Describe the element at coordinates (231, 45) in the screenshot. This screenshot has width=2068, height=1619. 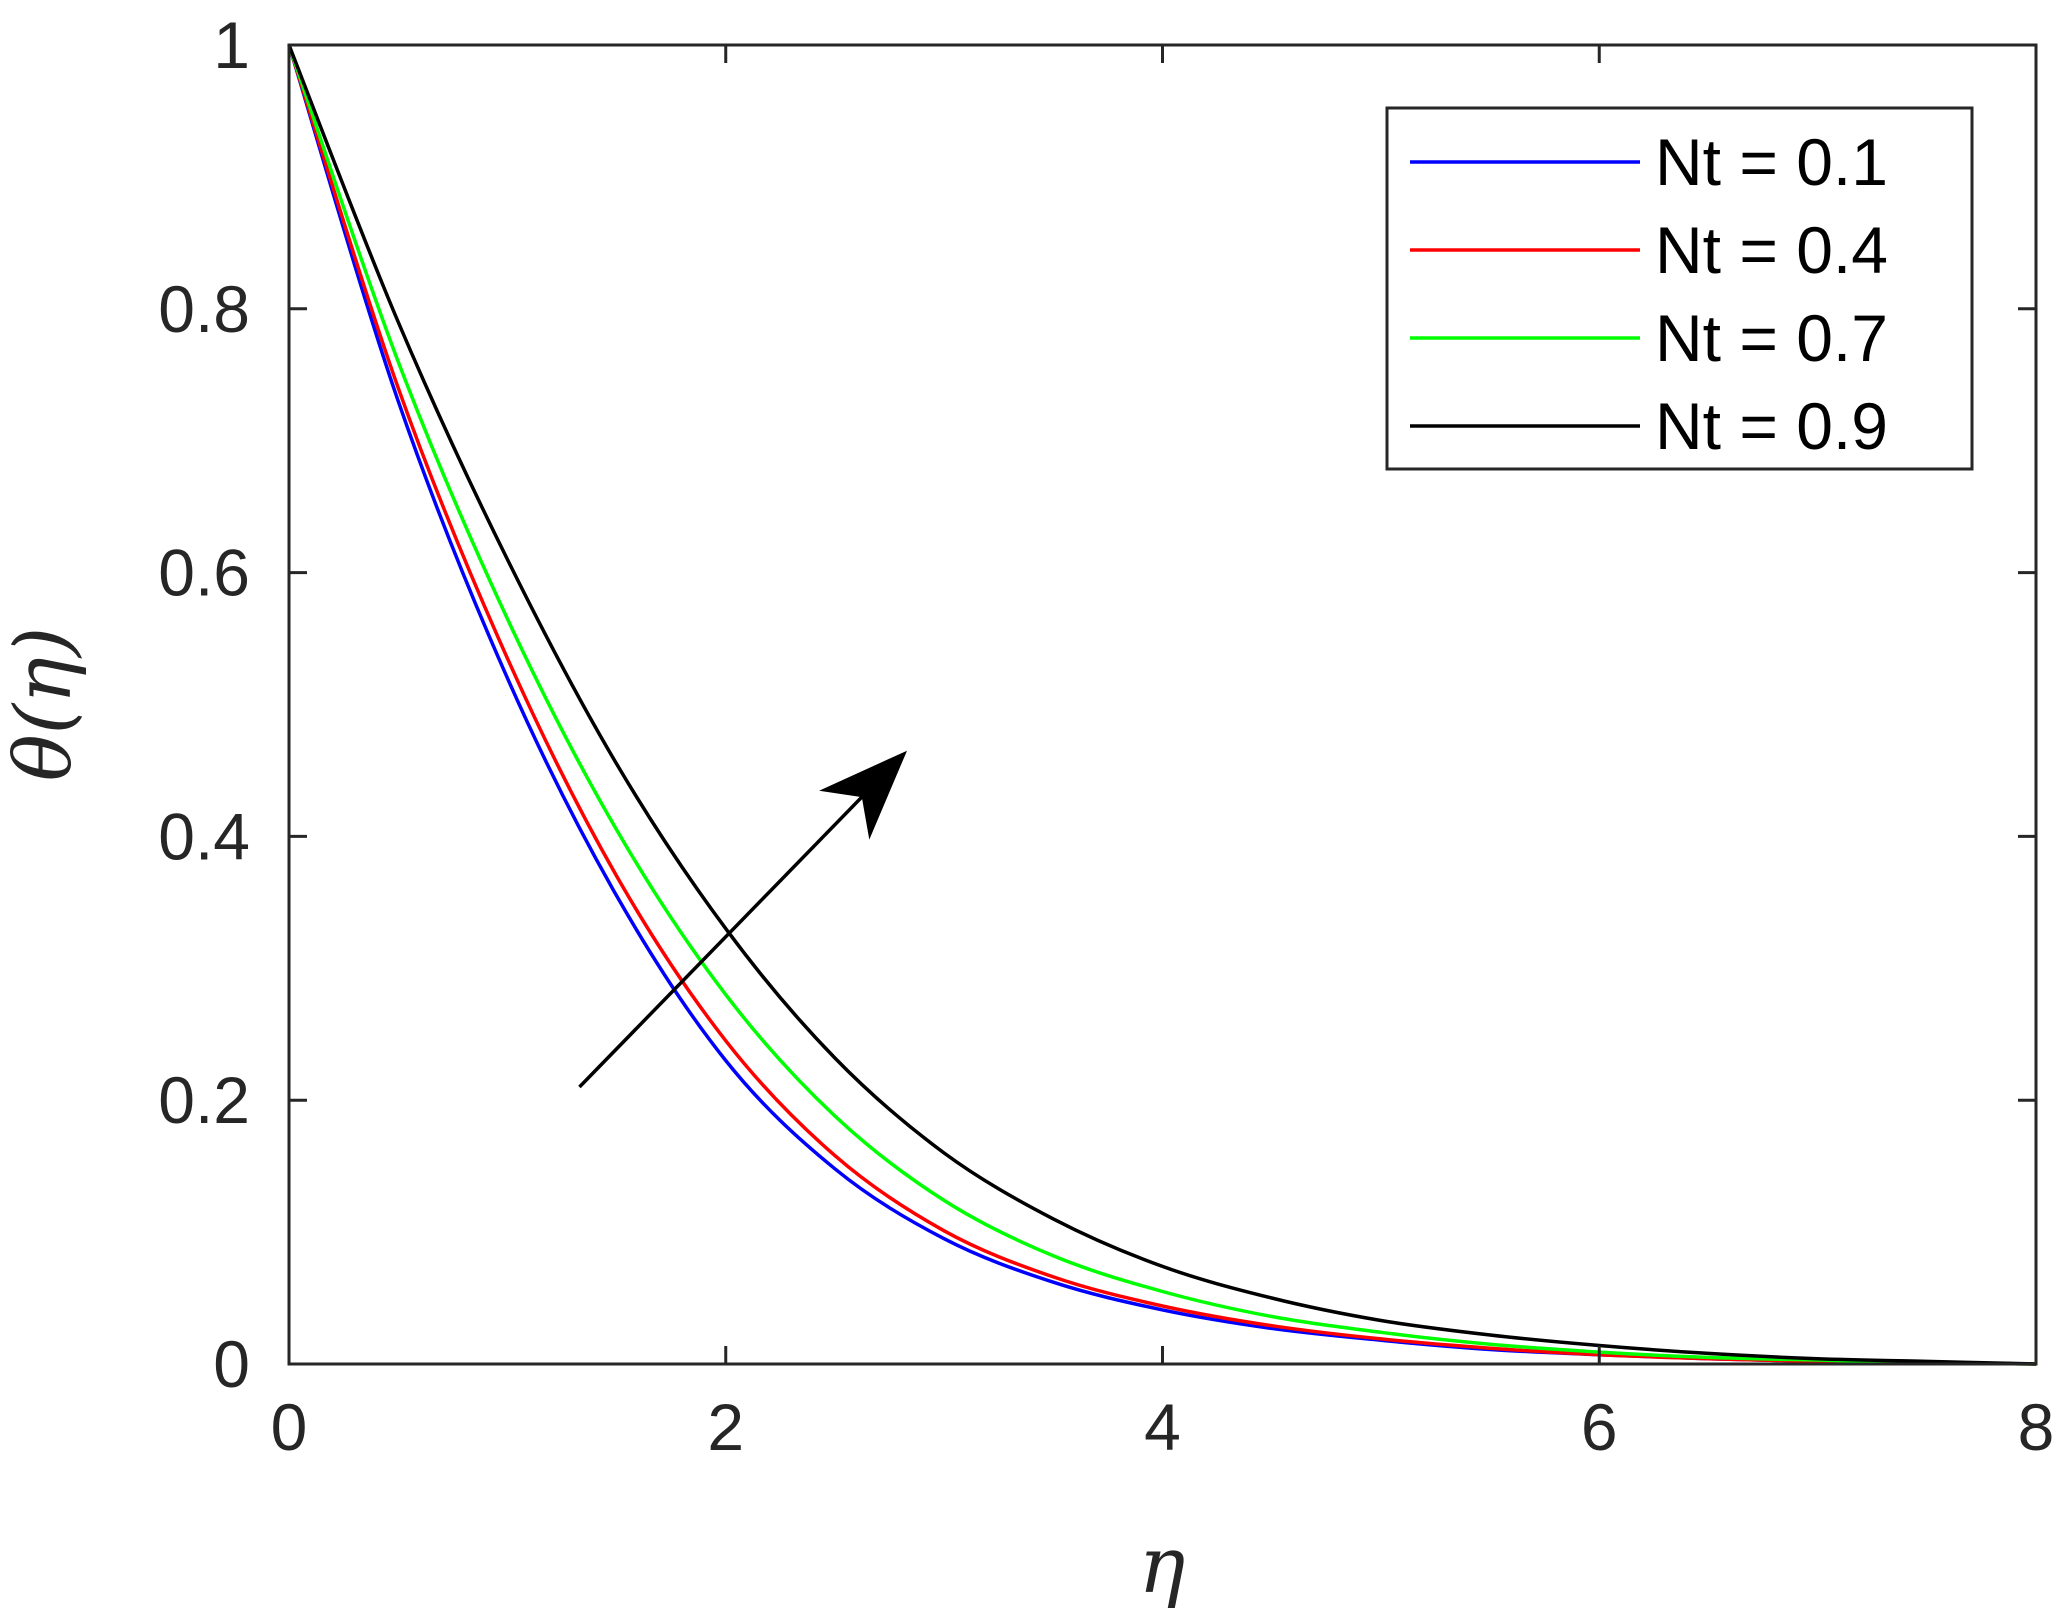
I see `y-tick-label: 1` at that location.